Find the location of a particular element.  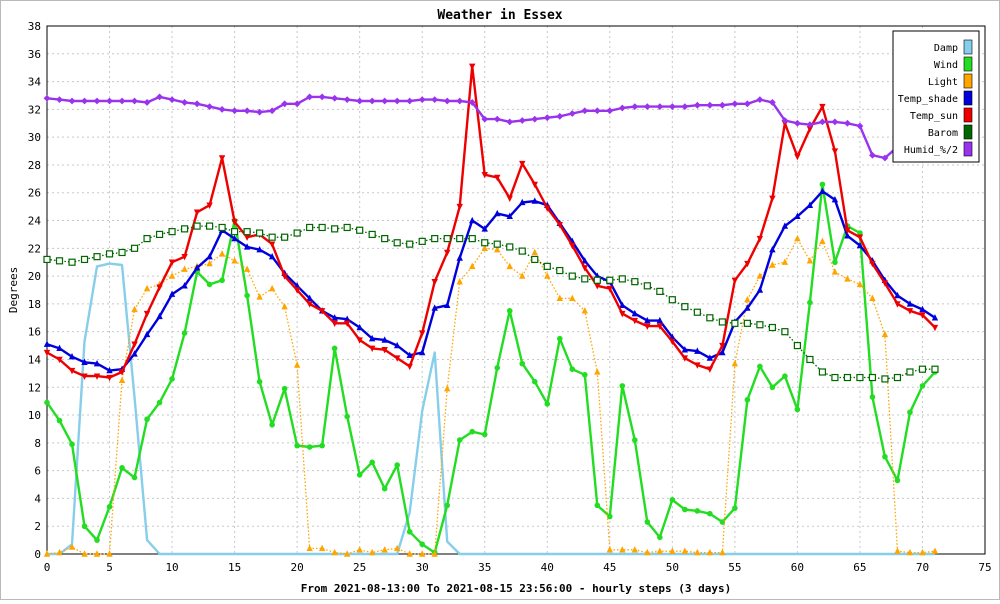

y-tick-label: 12 is located at coordinates (34, 387).